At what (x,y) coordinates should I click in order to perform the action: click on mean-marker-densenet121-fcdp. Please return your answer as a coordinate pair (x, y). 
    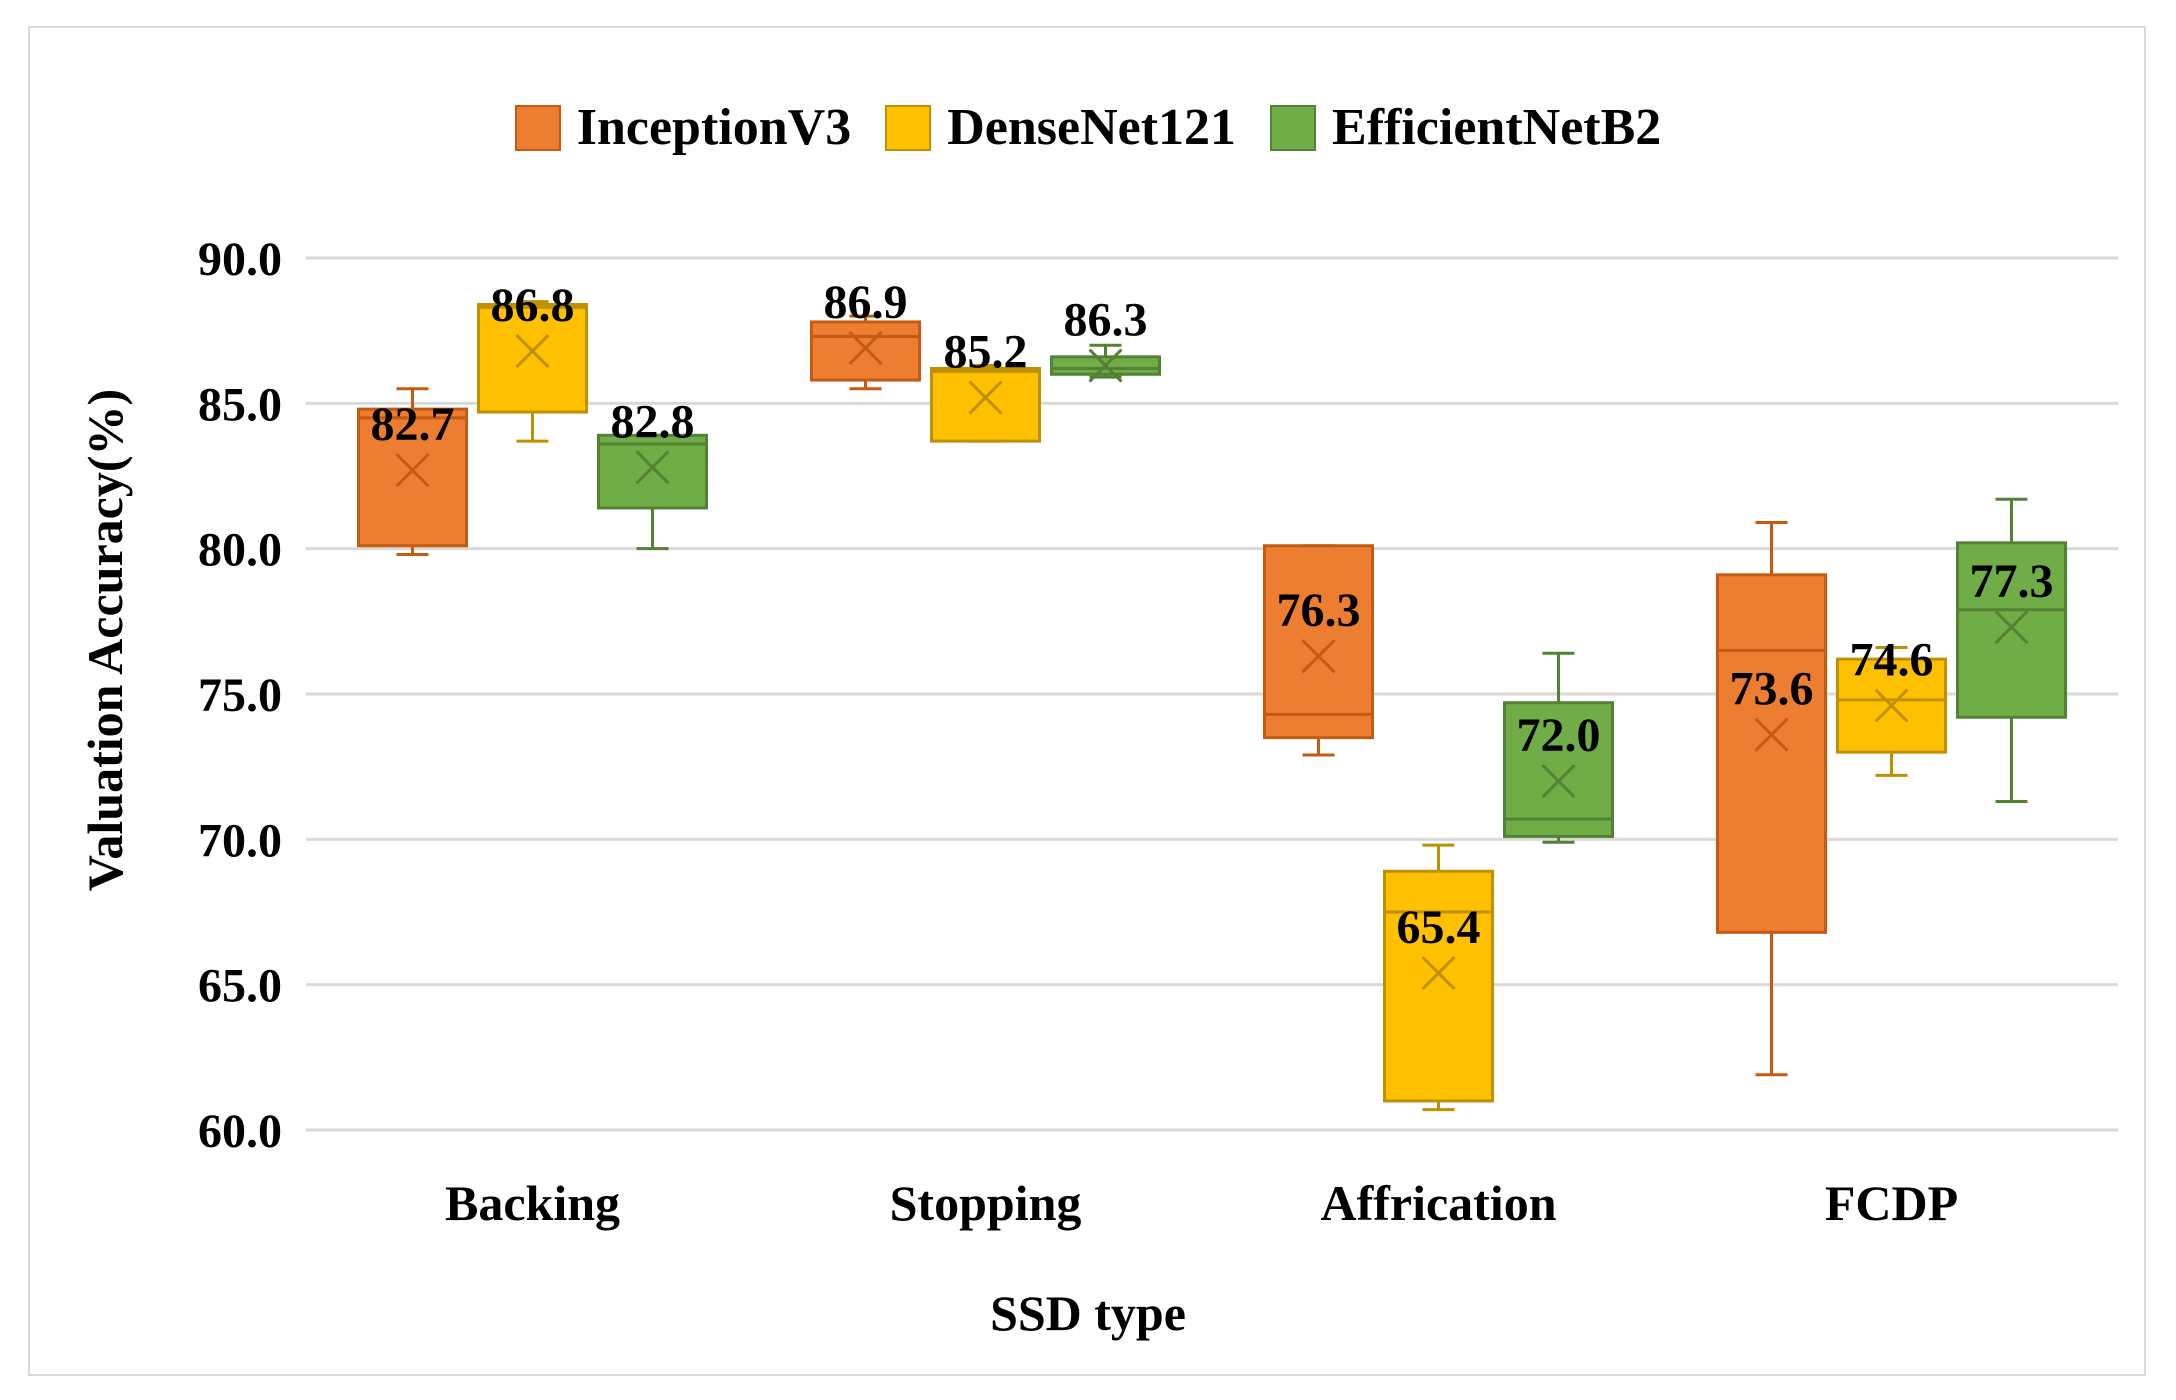
    Looking at the image, I should click on (1891, 705).